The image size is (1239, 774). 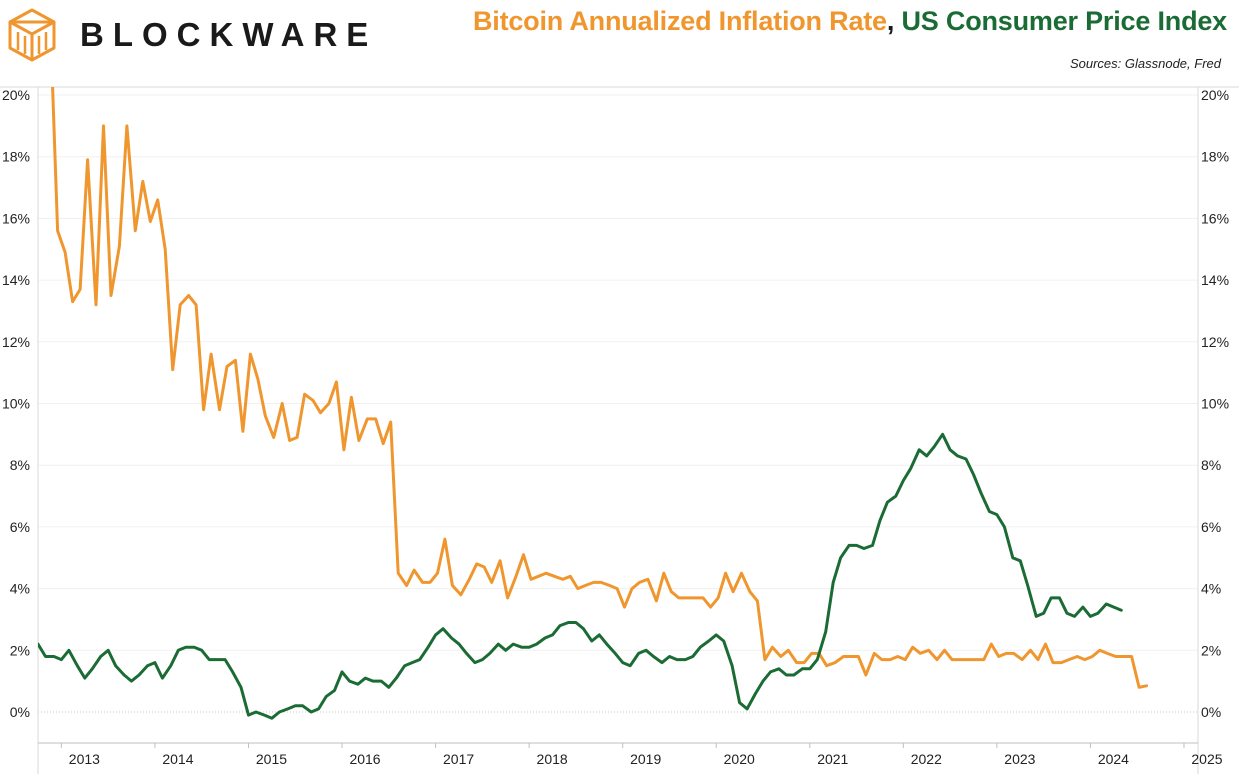 I want to click on y-tick-label-left: 6%, so click(x=20, y=527).